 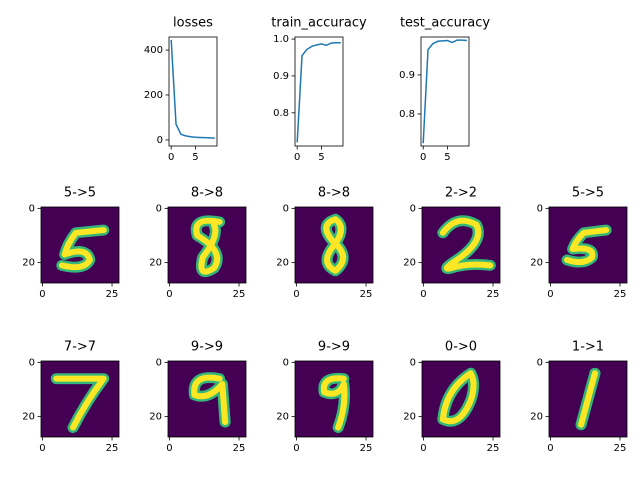 I want to click on chart-title: test_accuracy, so click(x=445, y=23).